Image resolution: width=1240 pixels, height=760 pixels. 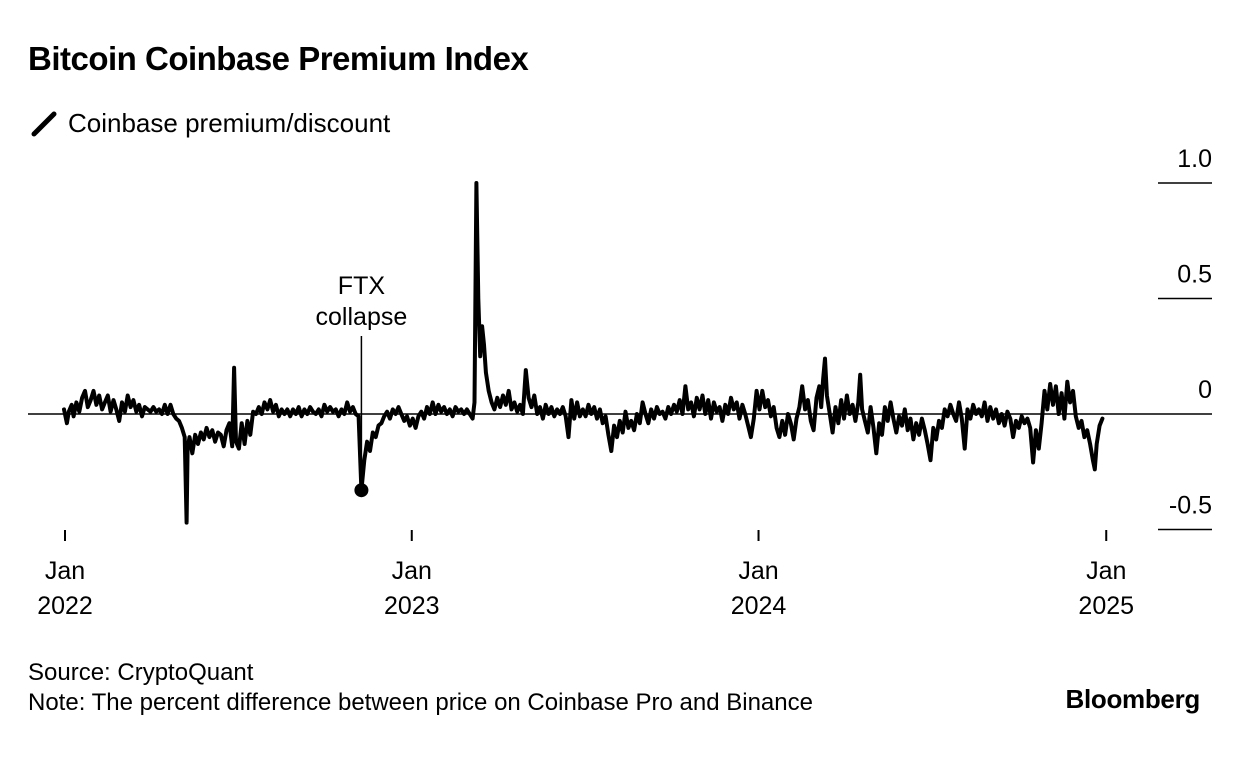 What do you see at coordinates (585, 575) in the screenshot?
I see `x-axis: Jan 2022 Jan 2023 Jan 2024 Jan 2025` at bounding box center [585, 575].